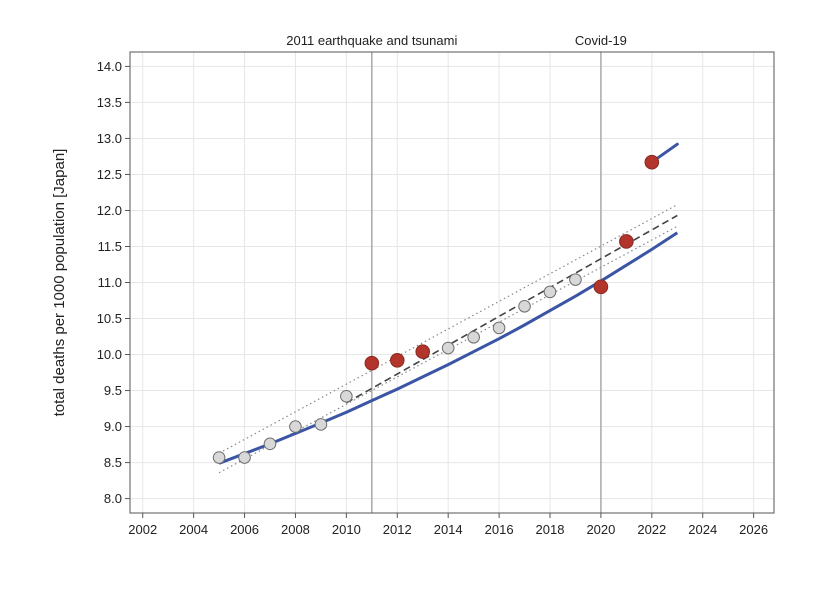 This screenshot has width=828, height=593. I want to click on x-tick-label: 2018, so click(550, 529).